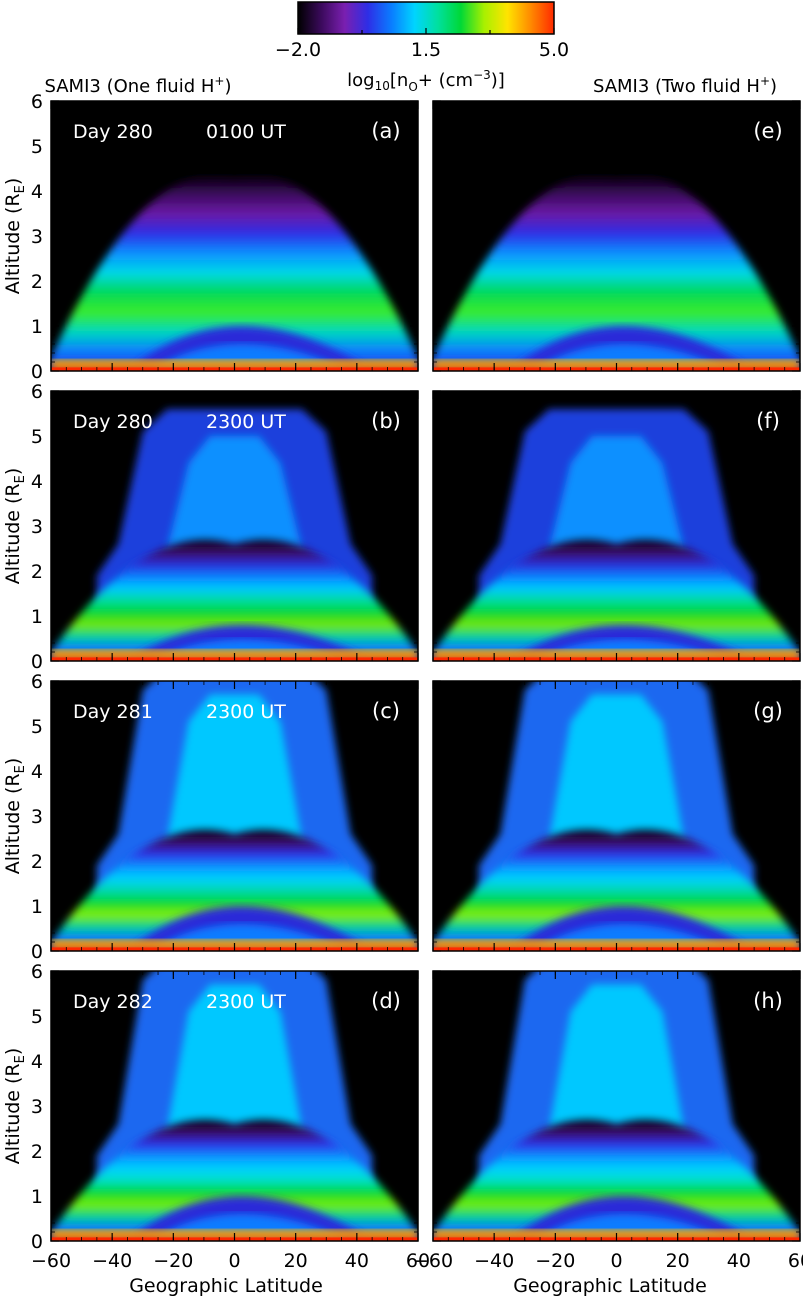 Image resolution: width=803 pixels, height=1301 pixels. I want to click on colorbar-label: log10[nO+ (cm−3)], so click(426, 81).